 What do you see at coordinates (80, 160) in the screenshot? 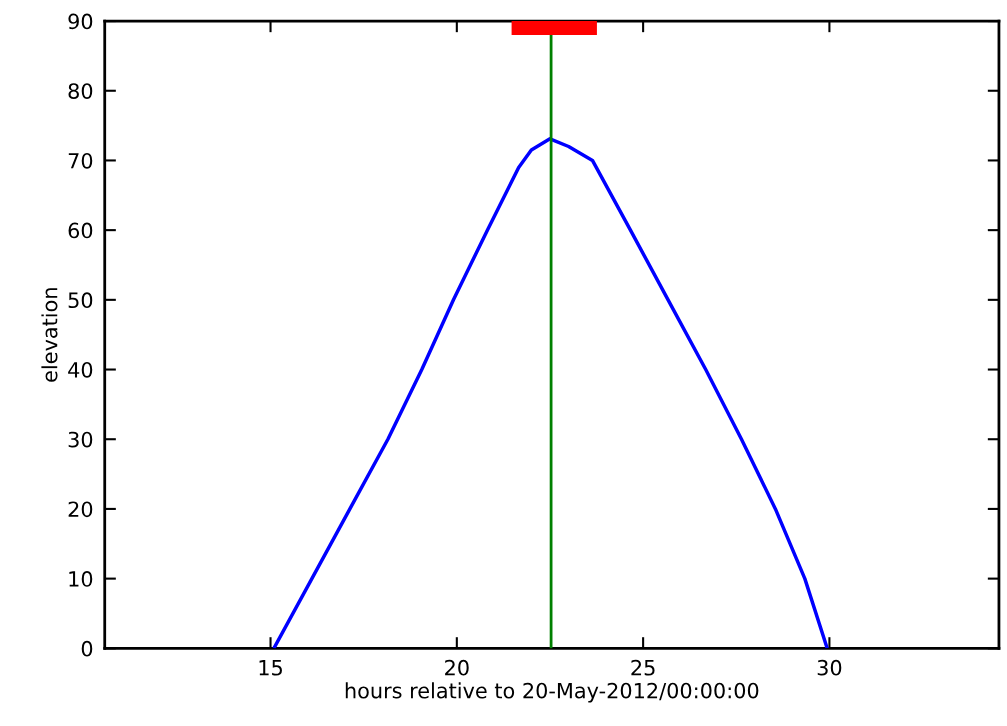
I see `y-tick-label: 70` at bounding box center [80, 160].